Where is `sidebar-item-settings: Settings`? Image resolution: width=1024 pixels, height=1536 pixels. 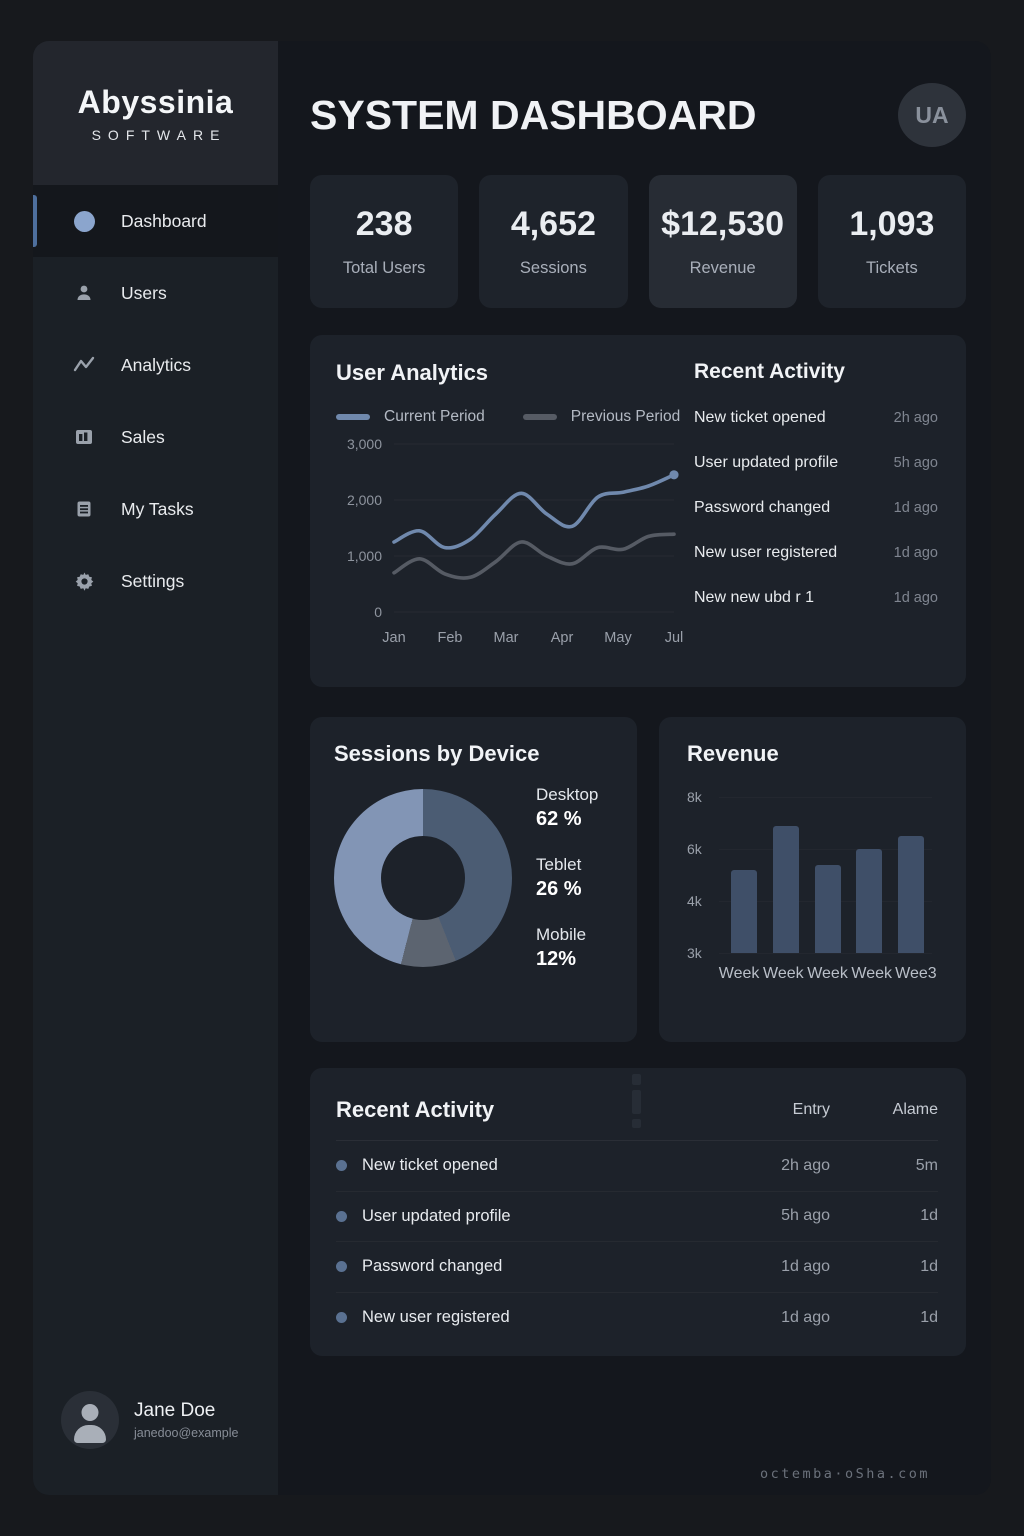
sidebar-item-settings: Settings is located at coordinates (155, 581).